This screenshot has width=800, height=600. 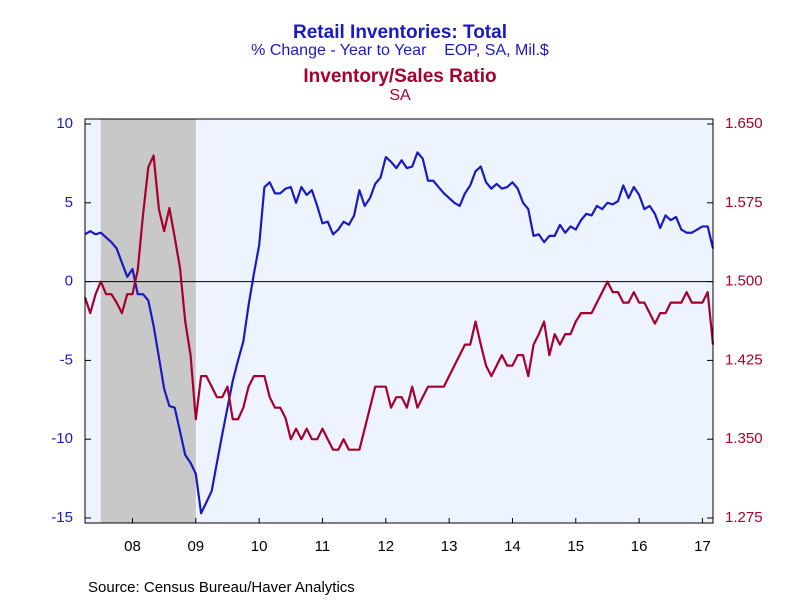 I want to click on x-tick-label: 10, so click(x=259, y=546).